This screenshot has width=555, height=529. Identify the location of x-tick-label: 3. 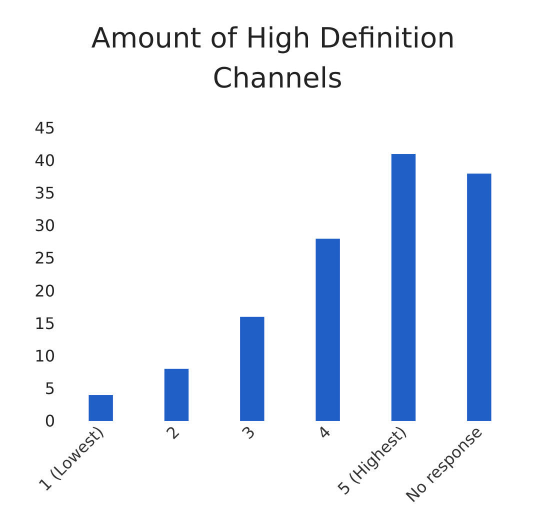
(248, 432).